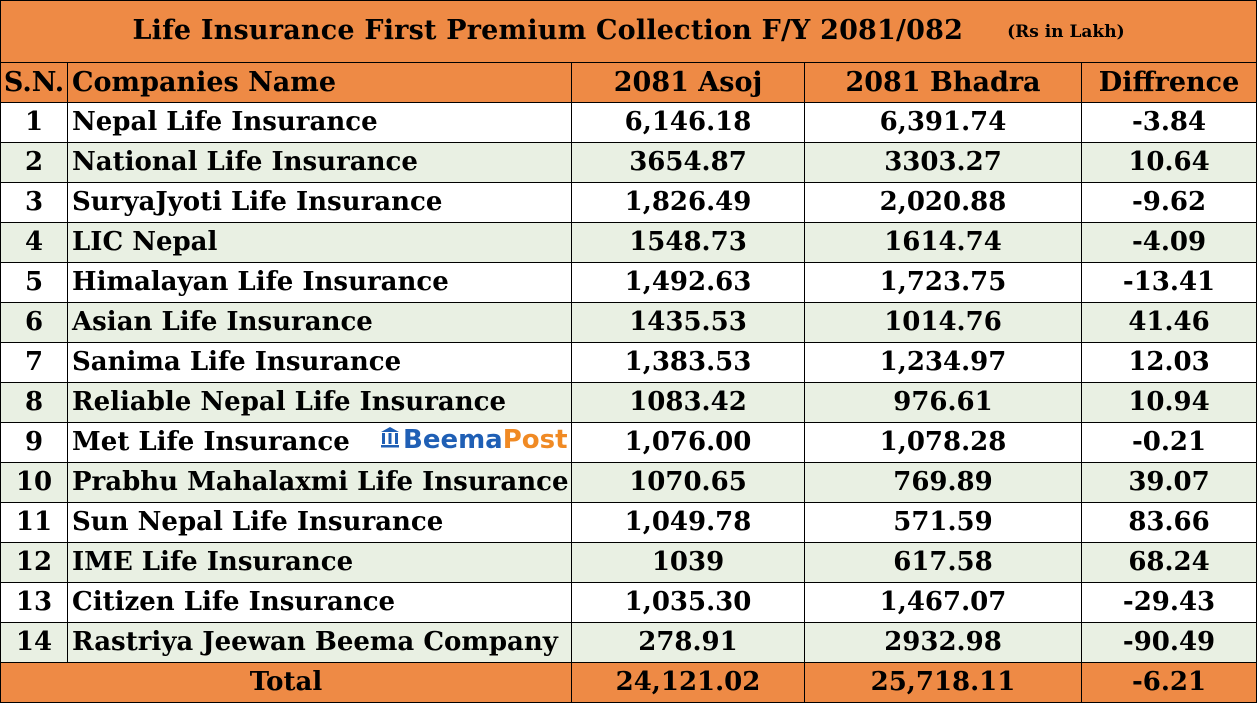  I want to click on cell-asoj: 1070.65, so click(688, 482).